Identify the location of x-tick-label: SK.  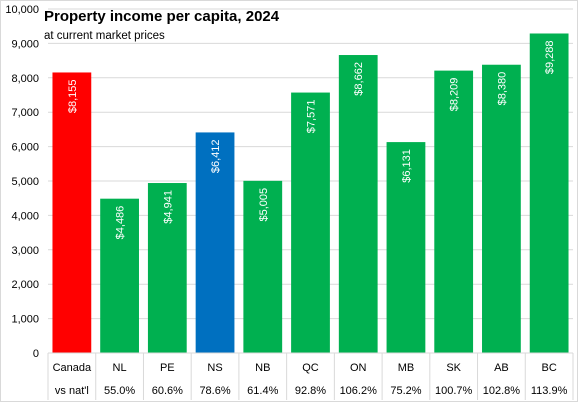
(453, 368).